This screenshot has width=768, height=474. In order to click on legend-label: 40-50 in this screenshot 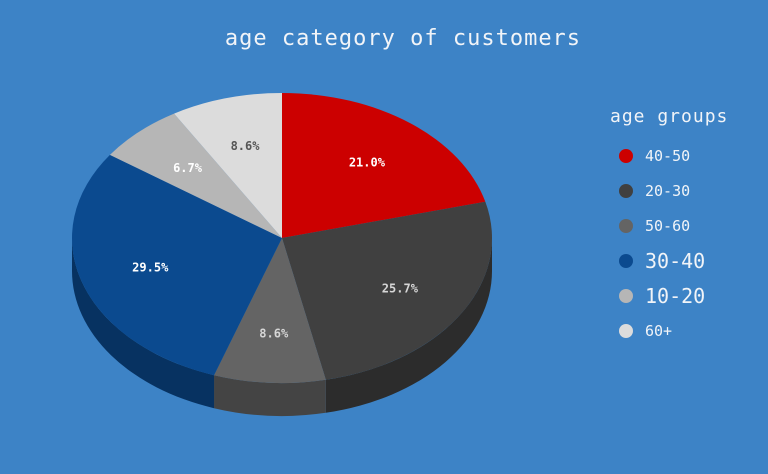, I will do `click(668, 156)`.